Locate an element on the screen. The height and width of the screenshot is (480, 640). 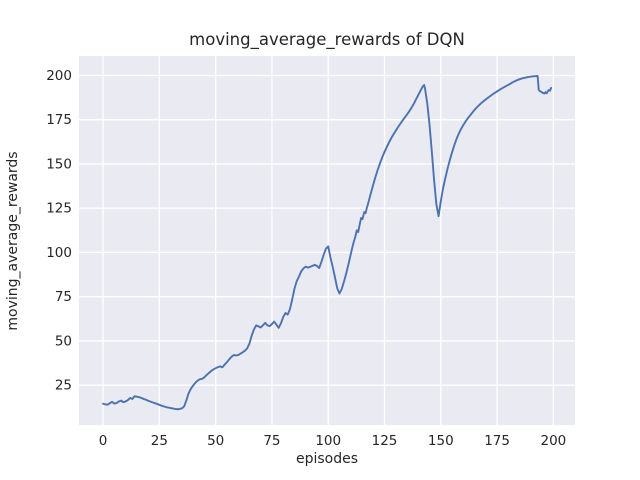
x-tick-label: 200 is located at coordinates (553, 441).